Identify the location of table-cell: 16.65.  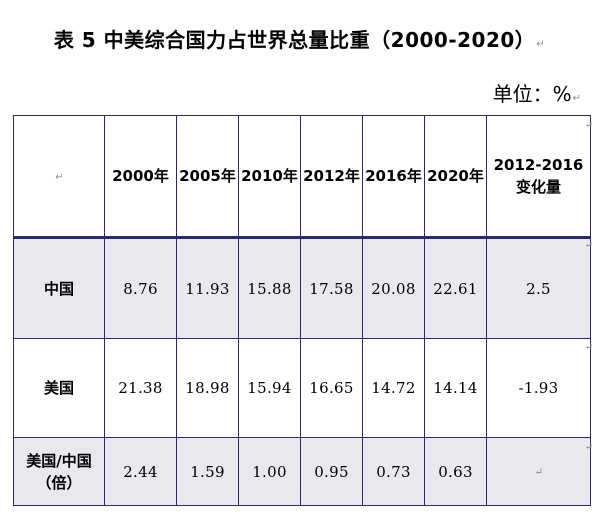
(331, 388).